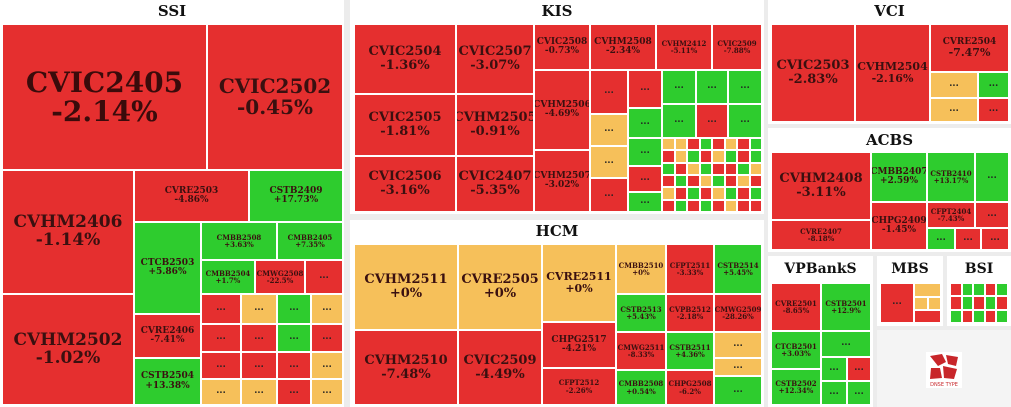 This screenshot has height=407, width=1011. I want to click on tile-acbs-1: CVHM2408 -3.11%, so click(821, 186).